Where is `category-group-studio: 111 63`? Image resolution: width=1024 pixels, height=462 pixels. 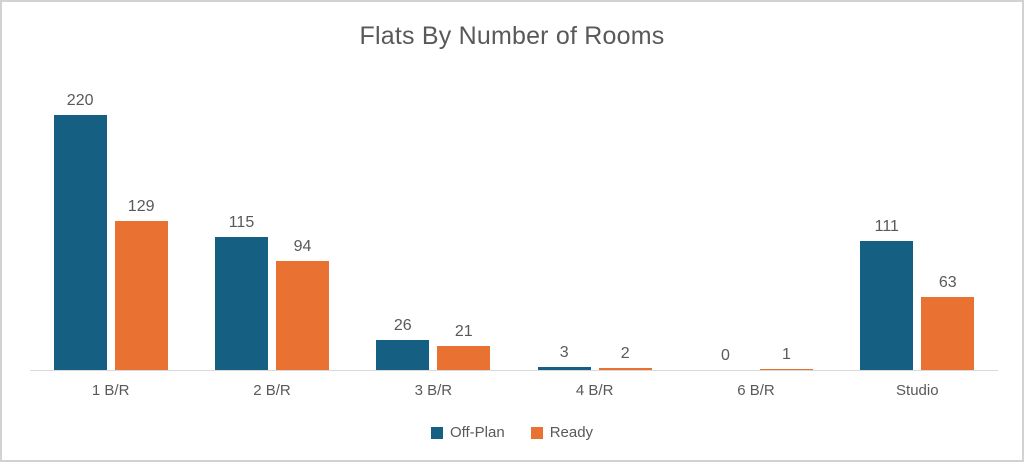
category-group-studio: 111 63 is located at coordinates (917, 231).